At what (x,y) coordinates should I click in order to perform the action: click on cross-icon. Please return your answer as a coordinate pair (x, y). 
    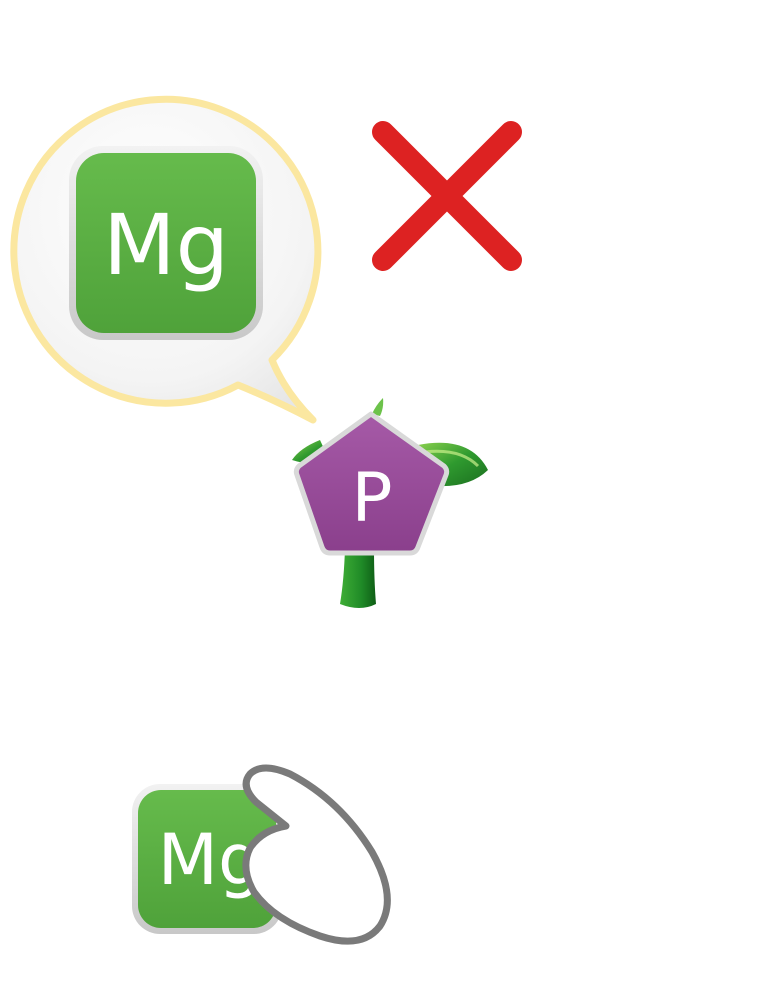
    Looking at the image, I should click on (447, 196).